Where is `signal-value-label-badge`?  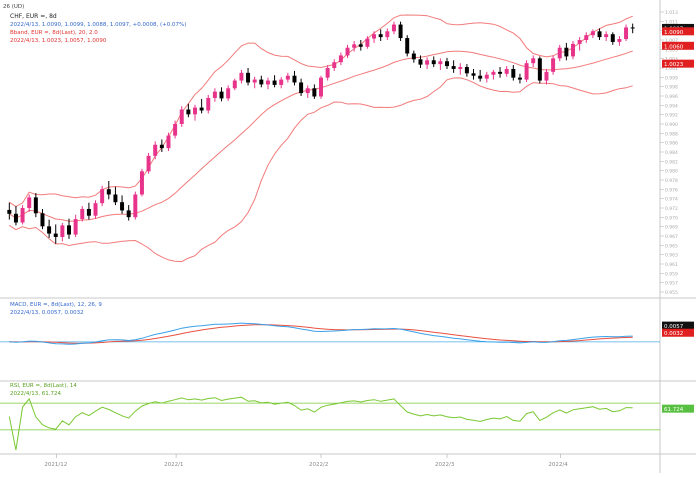
signal-value-label-badge is located at coordinates (678, 332).